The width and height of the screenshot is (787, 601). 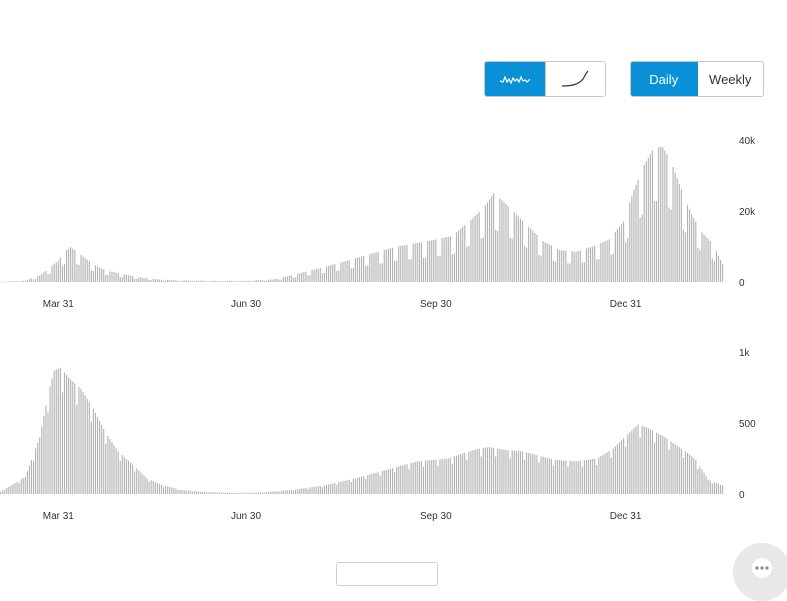 What do you see at coordinates (730, 79) in the screenshot?
I see `weekly-button: Weekly` at bounding box center [730, 79].